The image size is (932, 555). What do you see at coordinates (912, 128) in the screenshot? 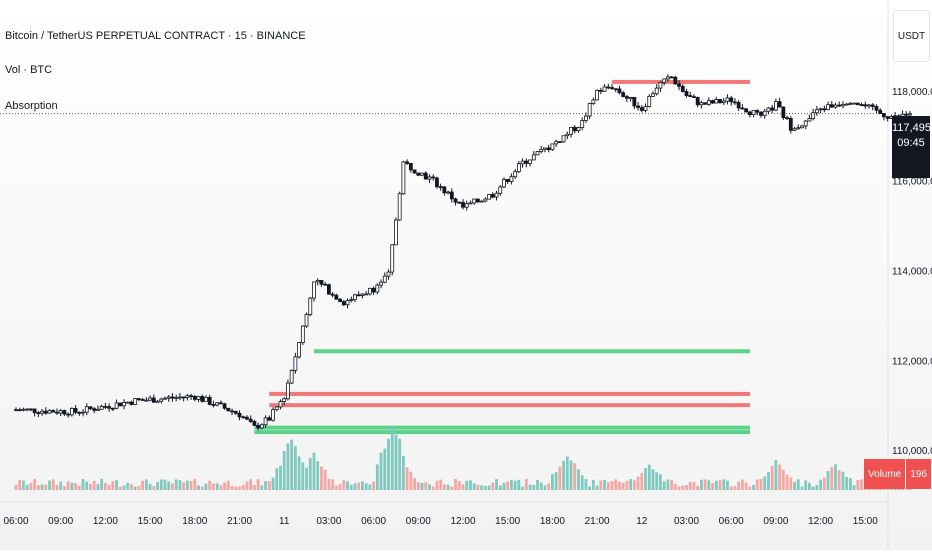
I see `current-price-value: 117,495.4` at bounding box center [912, 128].